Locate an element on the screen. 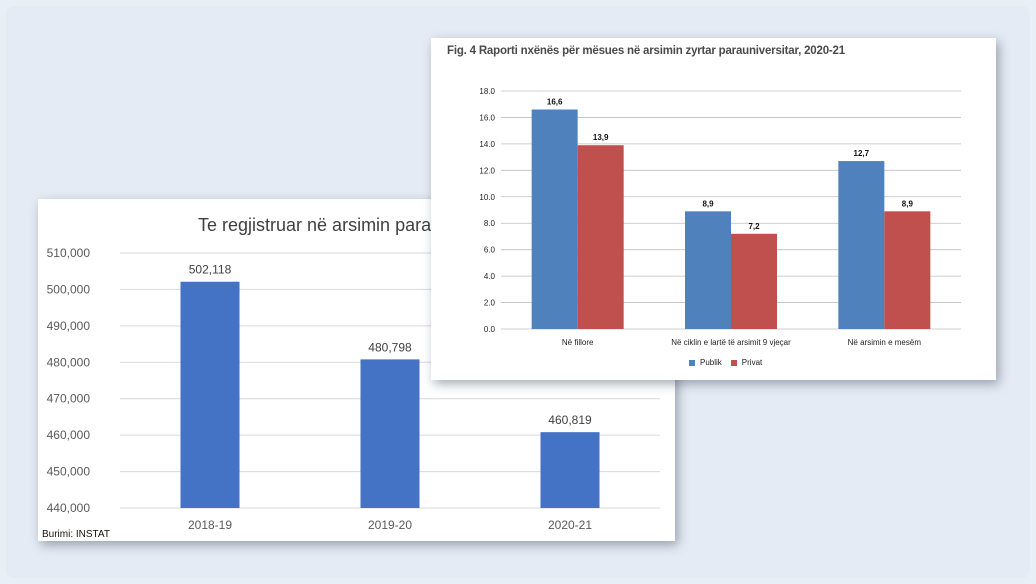 This screenshot has width=1036, height=584. data-label: 13,9 is located at coordinates (601, 137).